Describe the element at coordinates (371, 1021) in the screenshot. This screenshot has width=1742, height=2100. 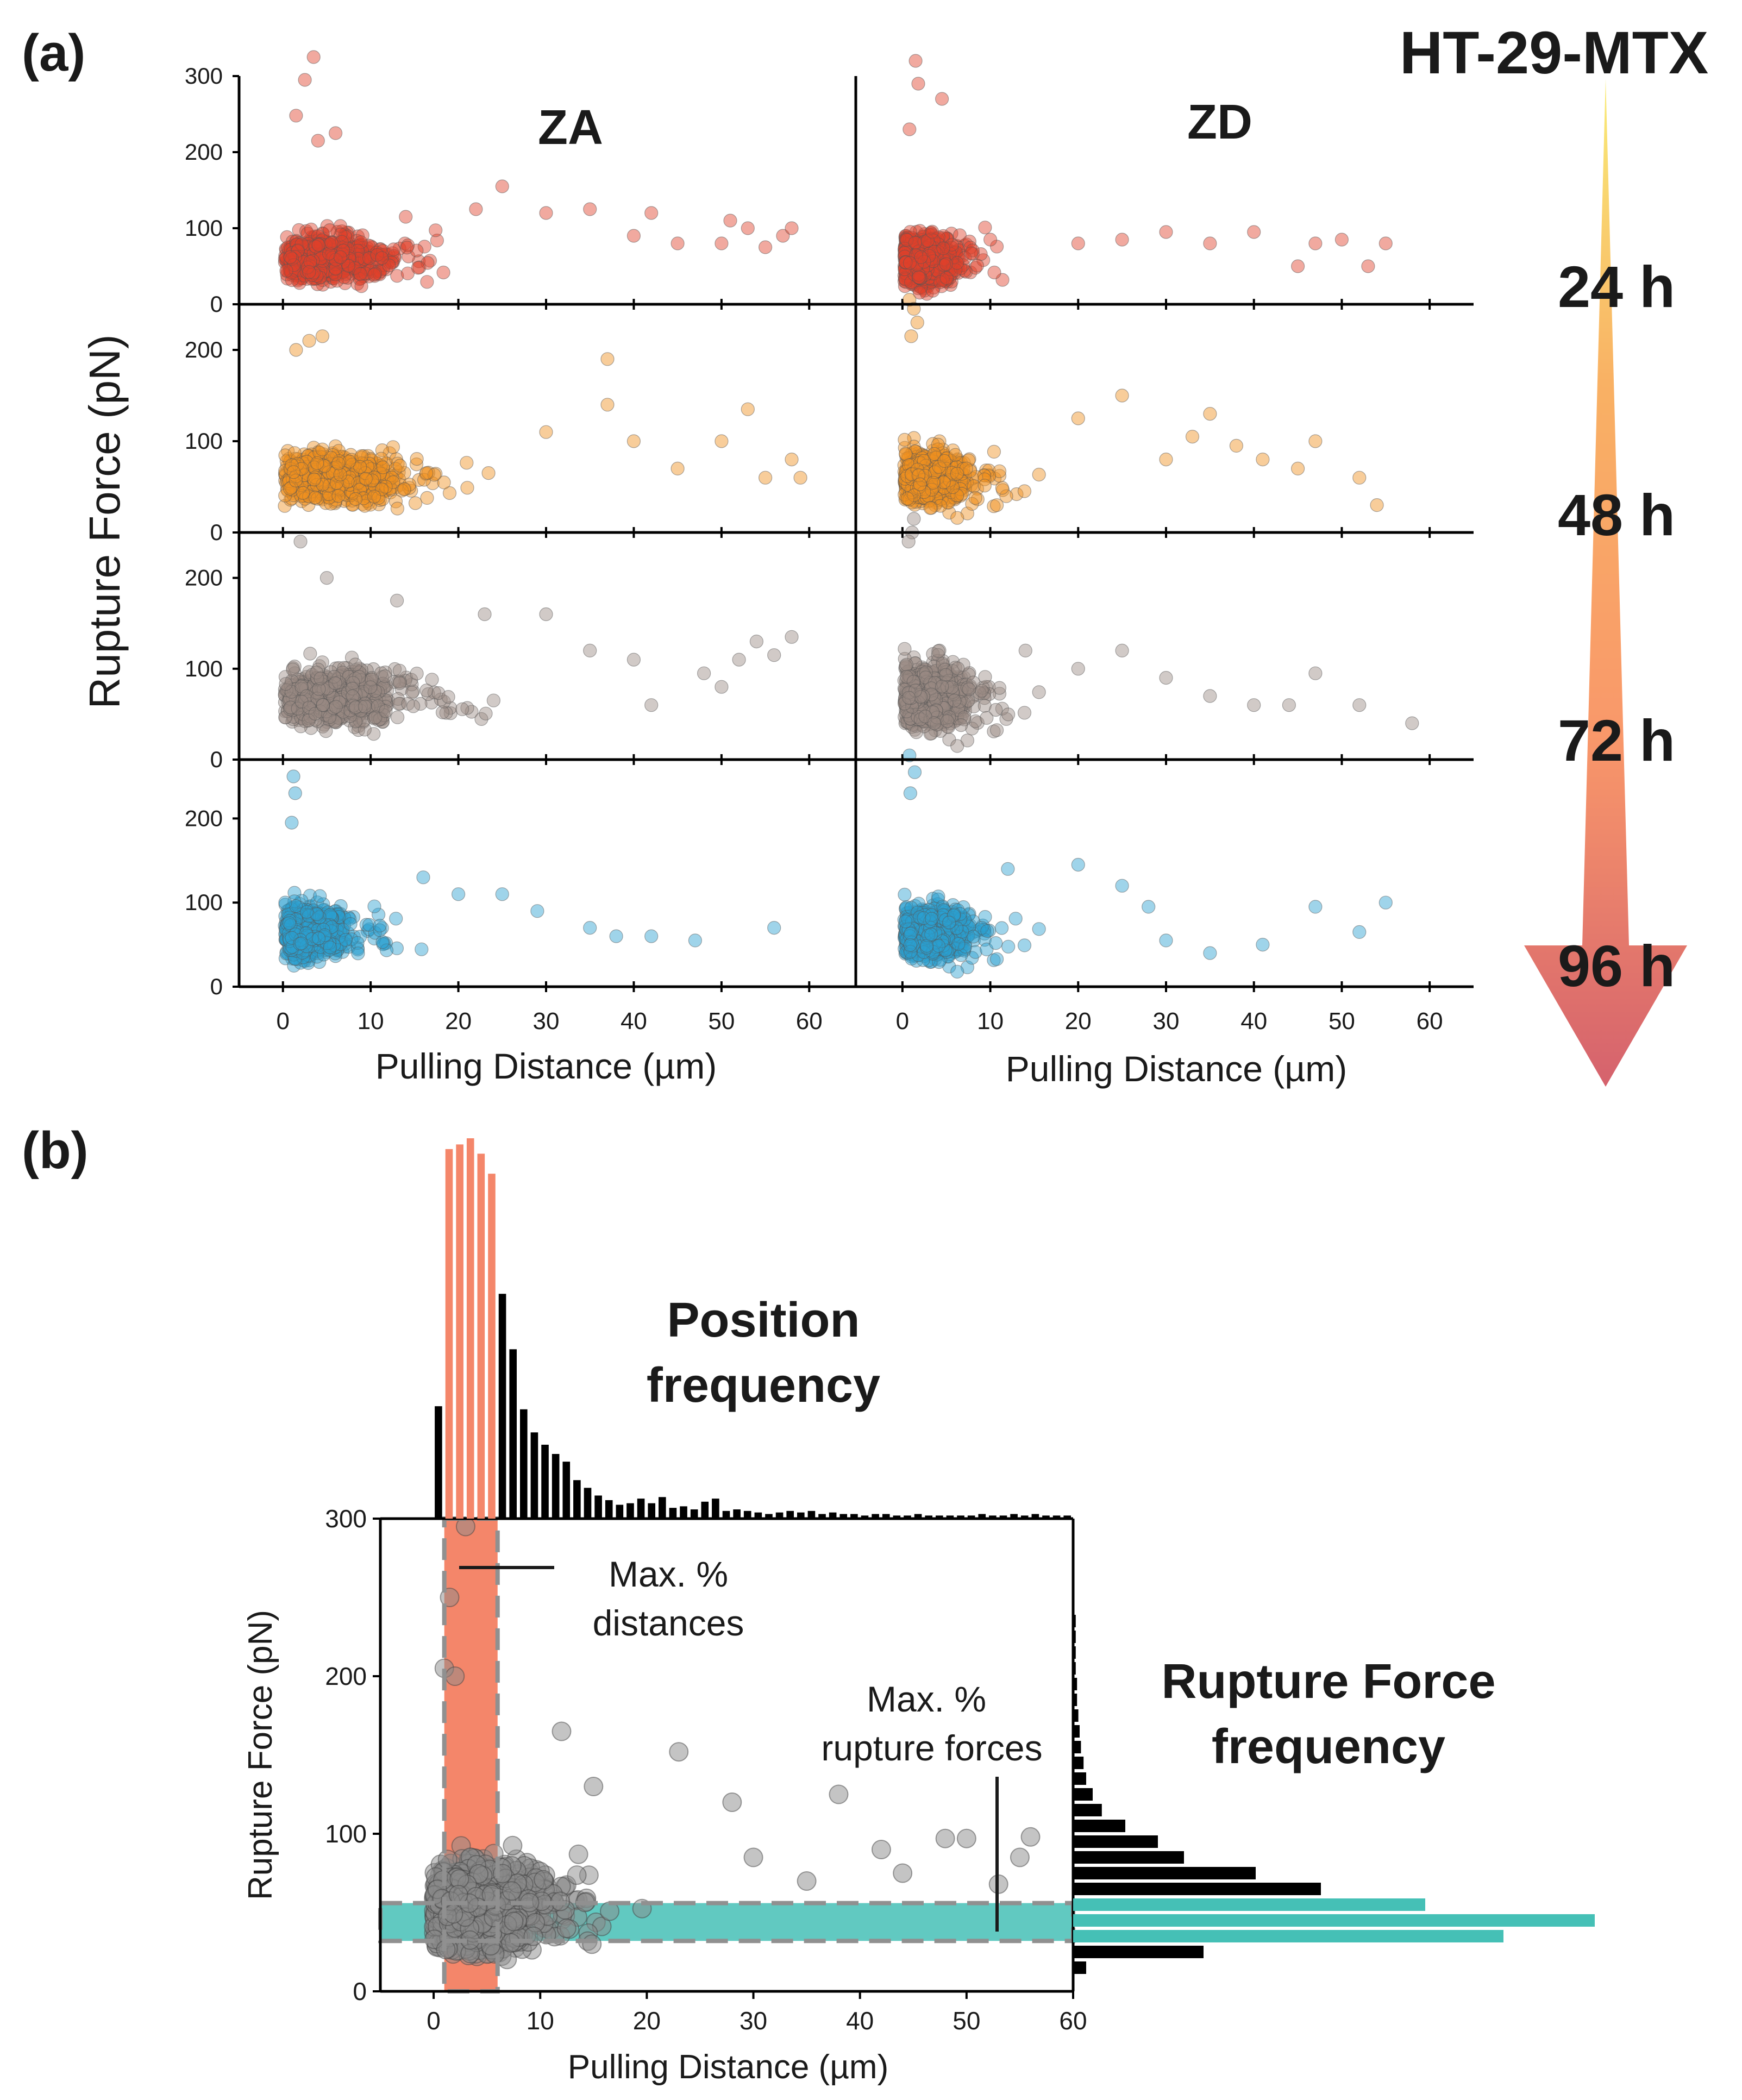
I see `x-tick-label: 10` at that location.